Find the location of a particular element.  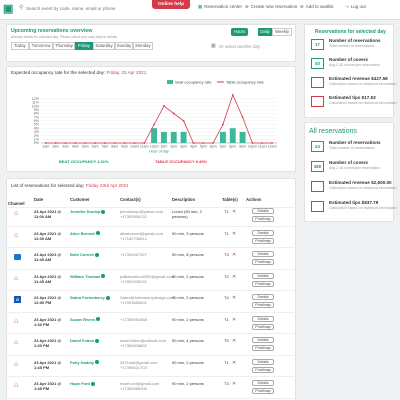

reservation-time: 1:45 PM is located at coordinates (42, 388).